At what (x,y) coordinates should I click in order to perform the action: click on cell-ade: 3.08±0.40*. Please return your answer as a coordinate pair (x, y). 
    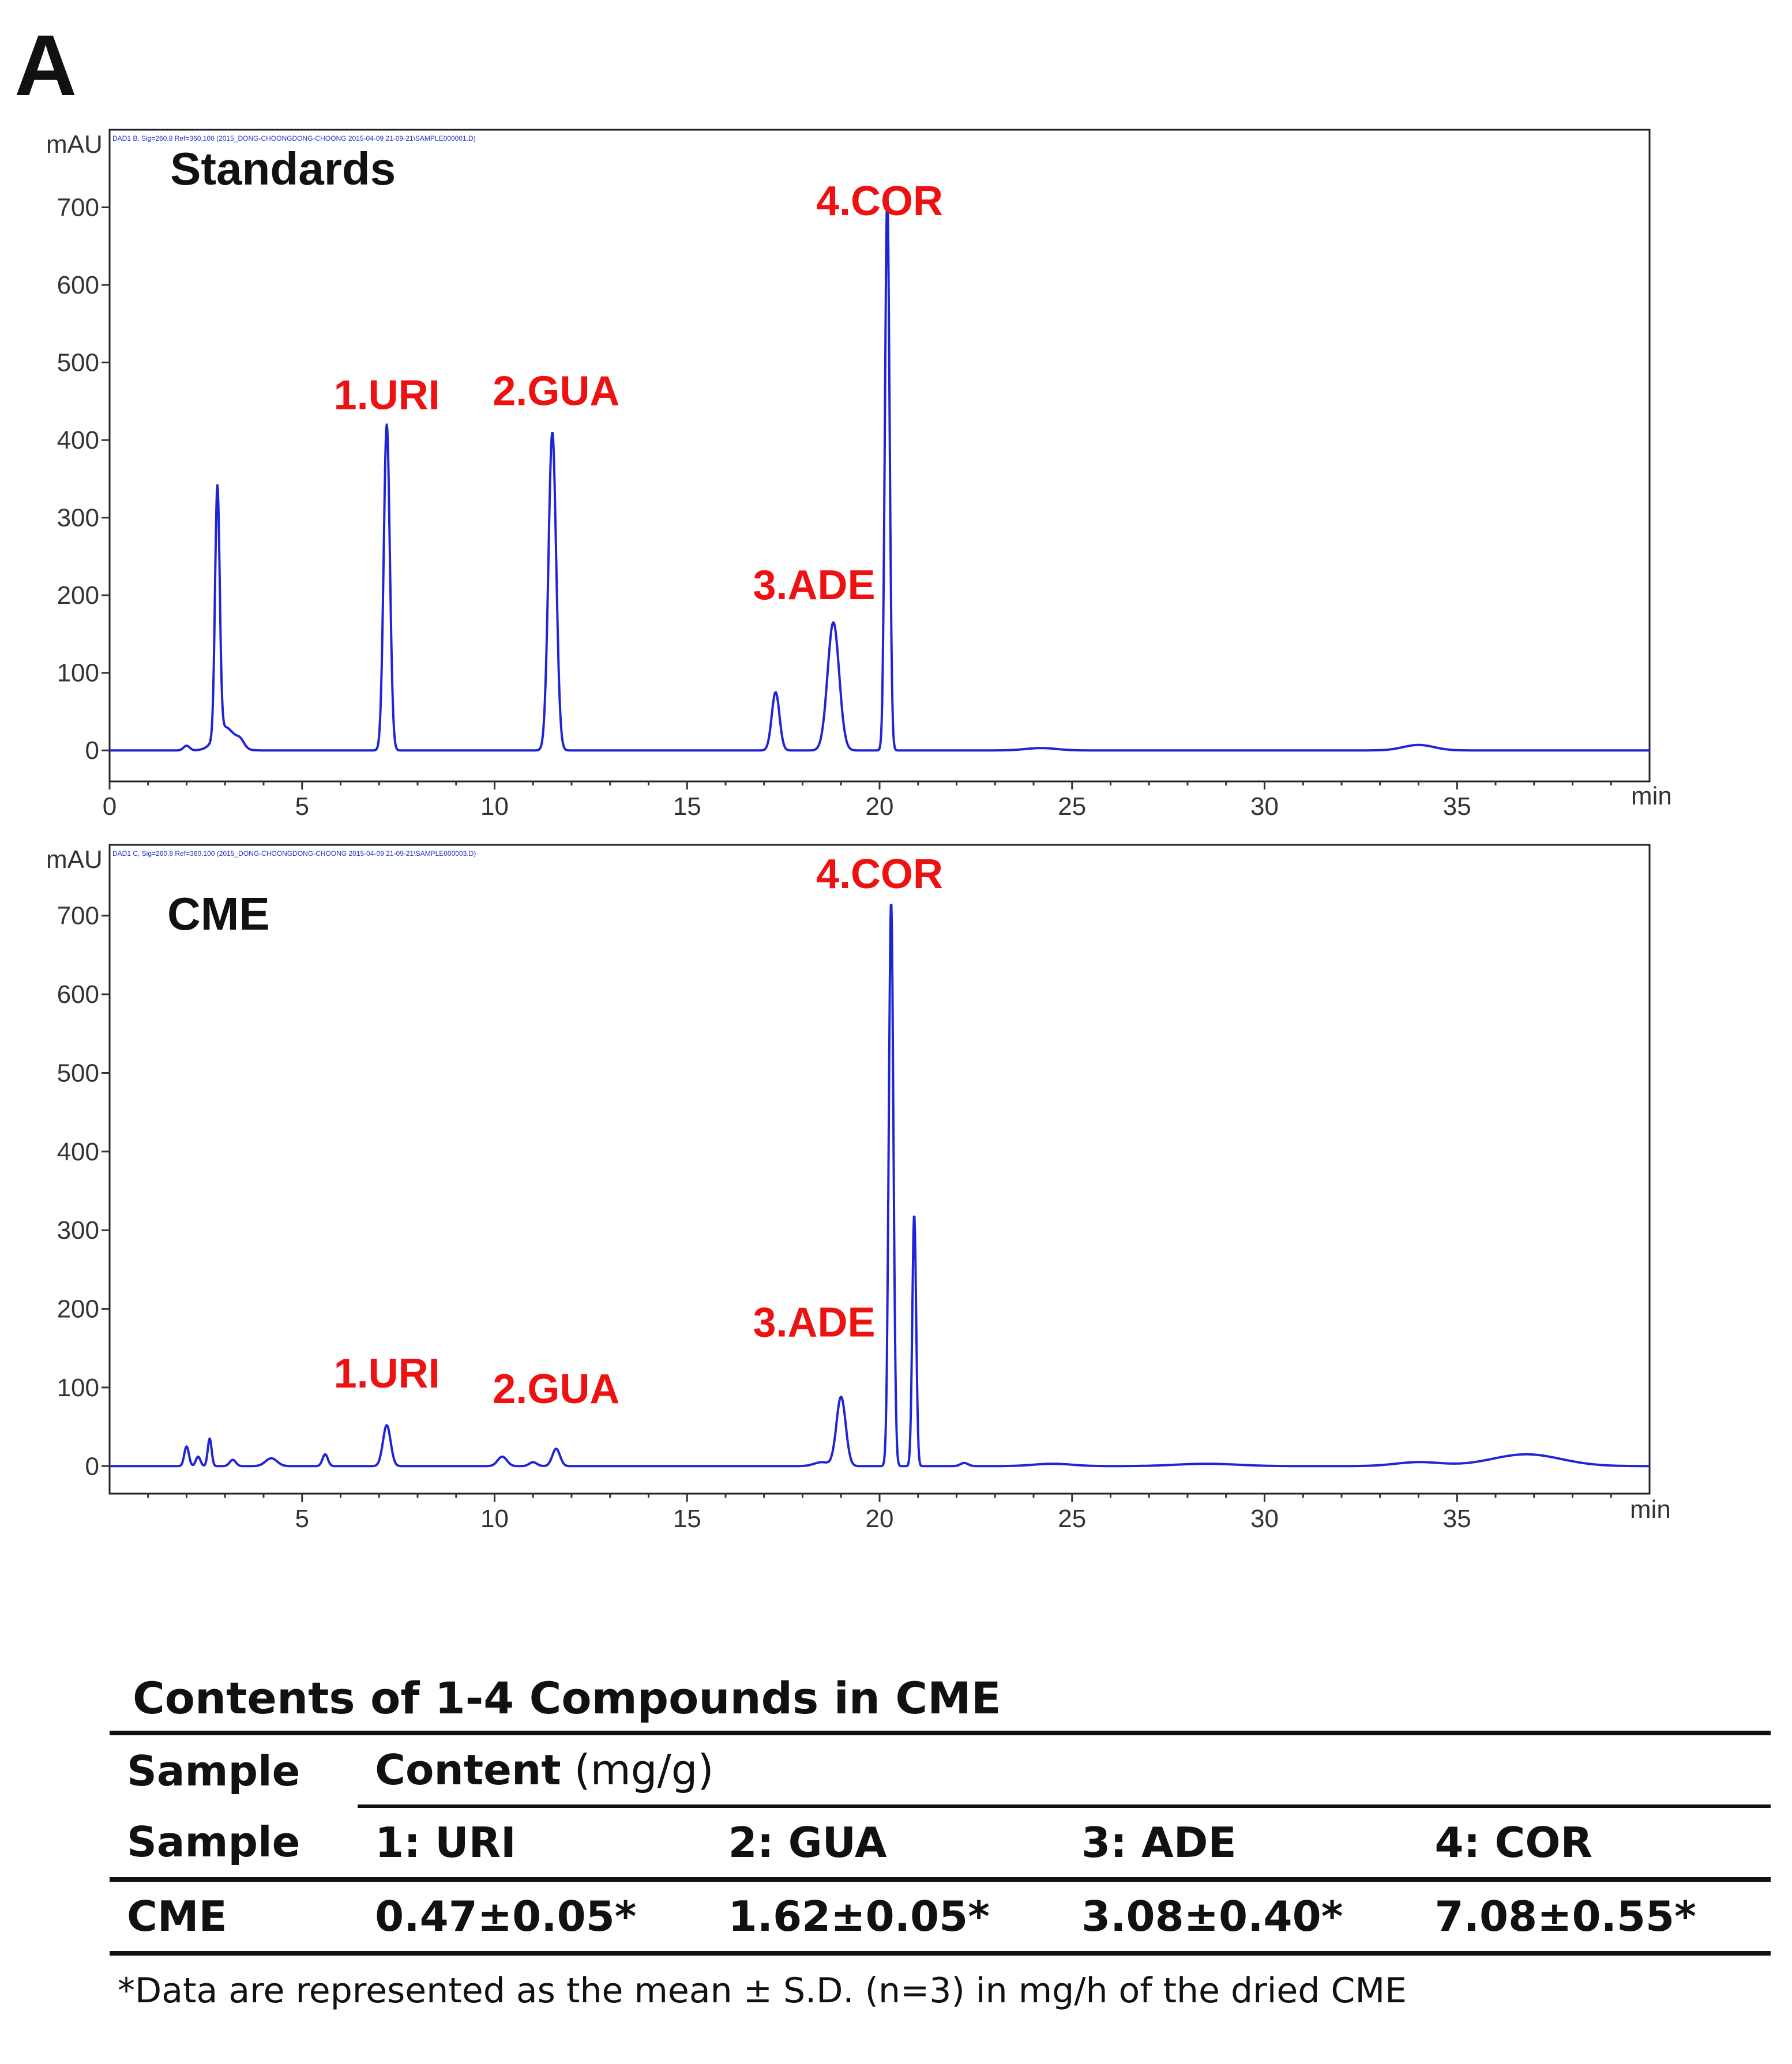
    Looking at the image, I should click on (1212, 1916).